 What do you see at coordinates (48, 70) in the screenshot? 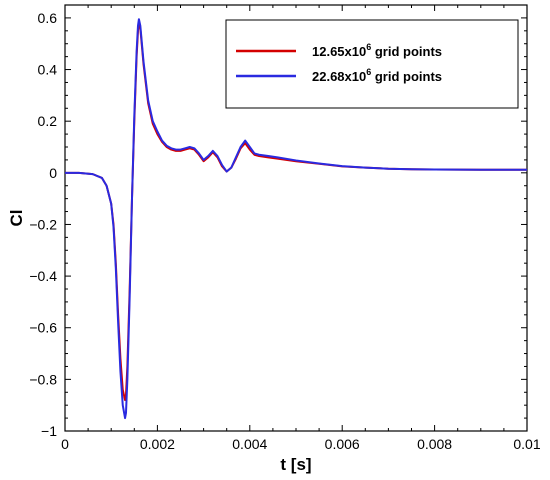
I see `y-tick-label: 0.4` at bounding box center [48, 70].